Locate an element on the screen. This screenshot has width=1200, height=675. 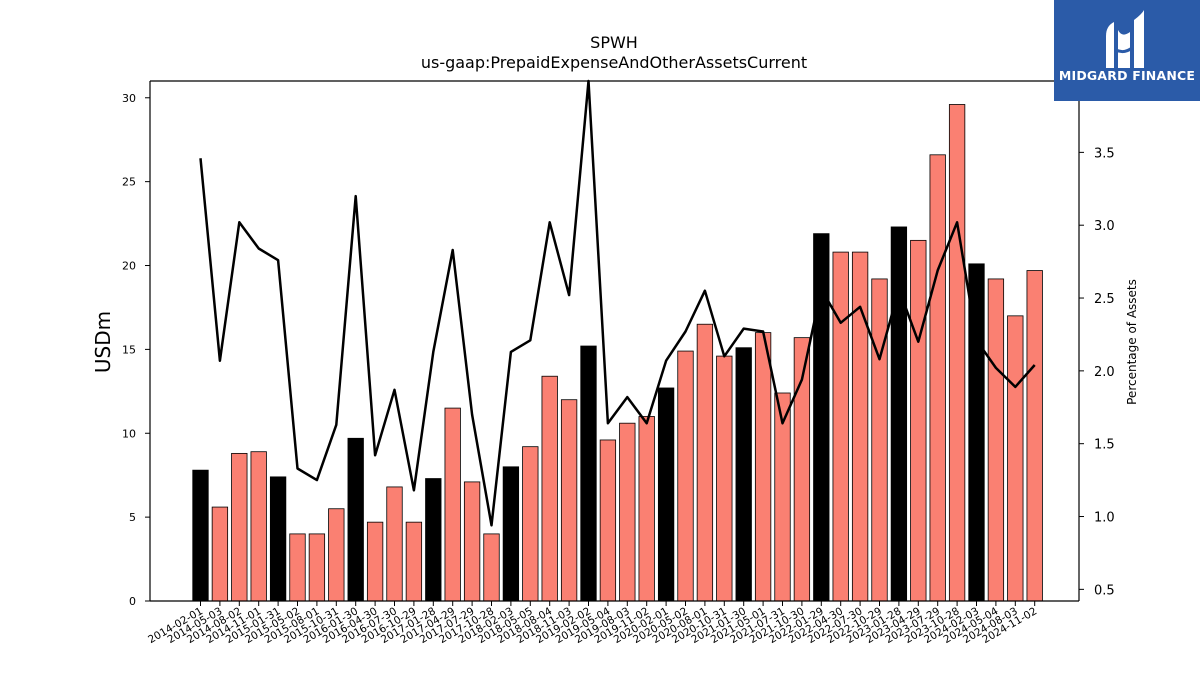
midgard-logo-icon is located at coordinates (1125, 39).